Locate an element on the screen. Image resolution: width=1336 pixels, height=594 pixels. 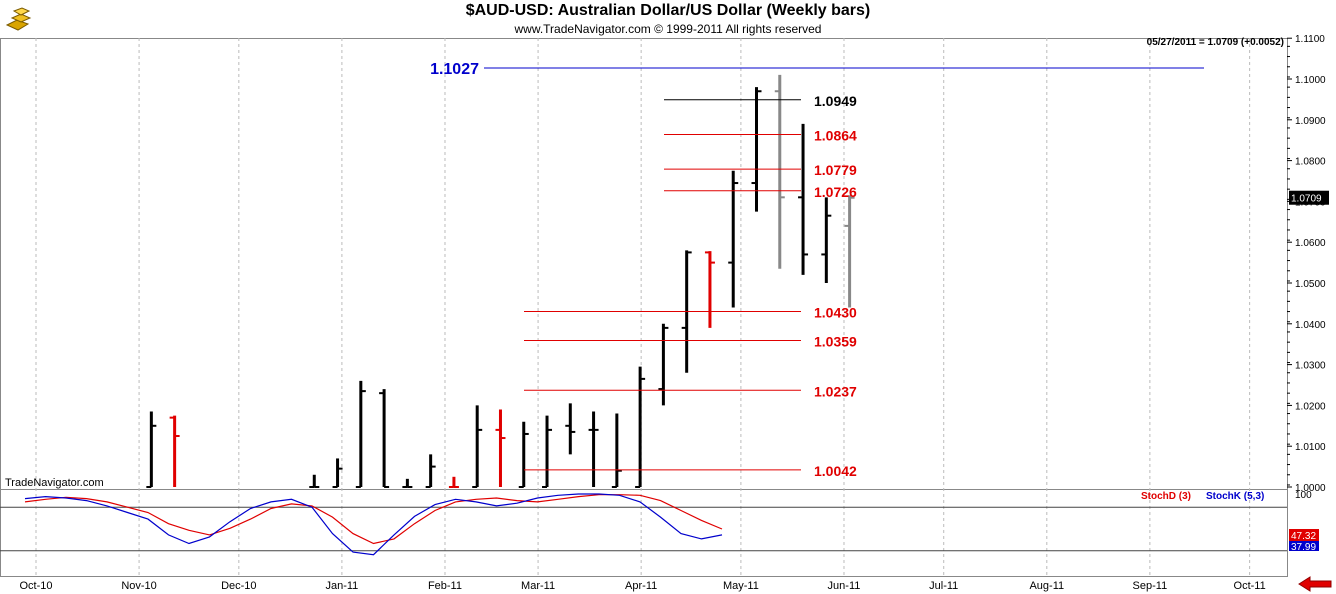
y-tick-label: 1.0500 is located at coordinates (1310, 284).